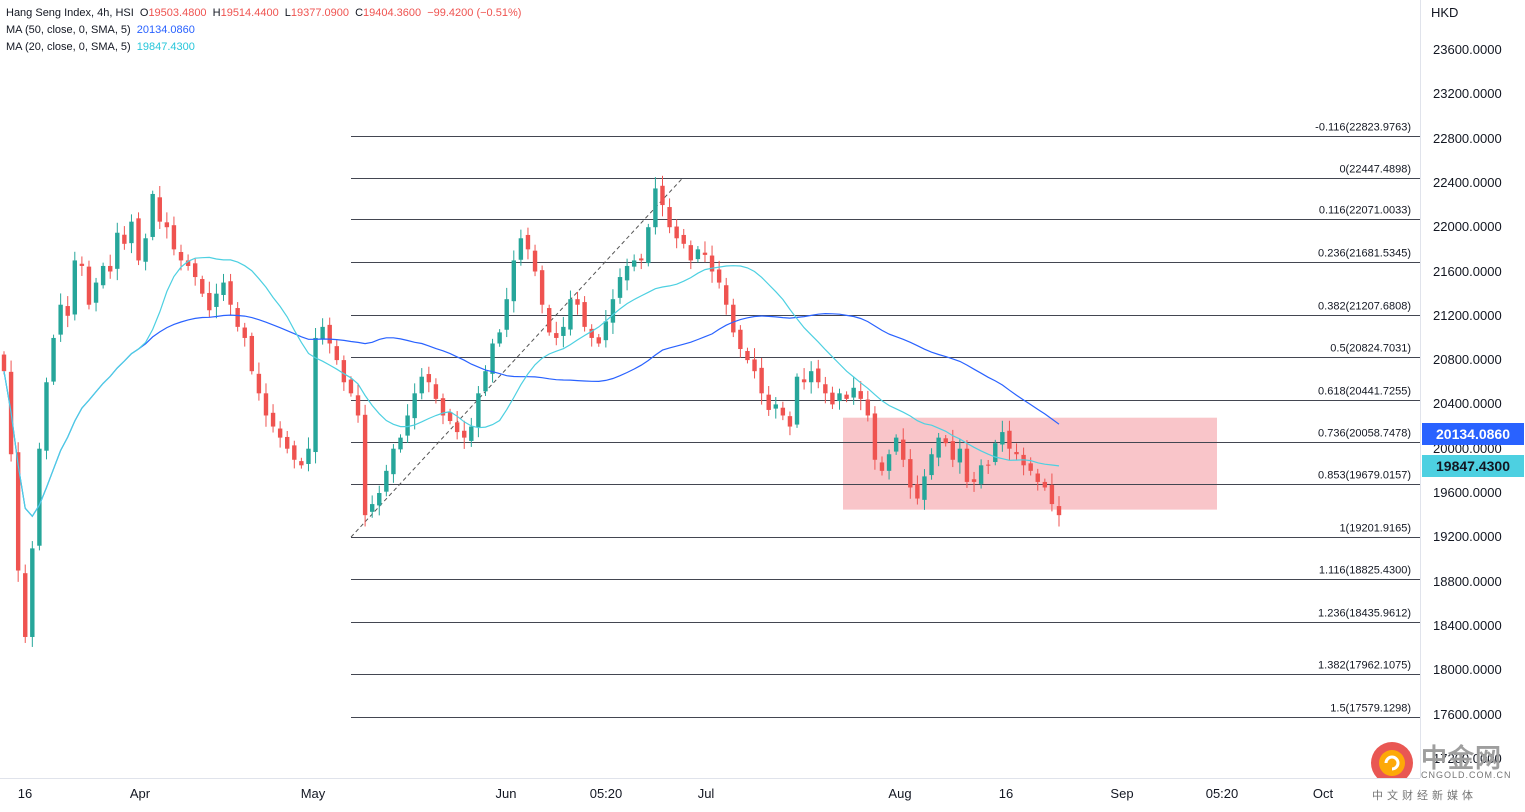  I want to click on legend-row-ma50: MA (50, close, 0, SMA, 5) 20134.0860, so click(263, 30).